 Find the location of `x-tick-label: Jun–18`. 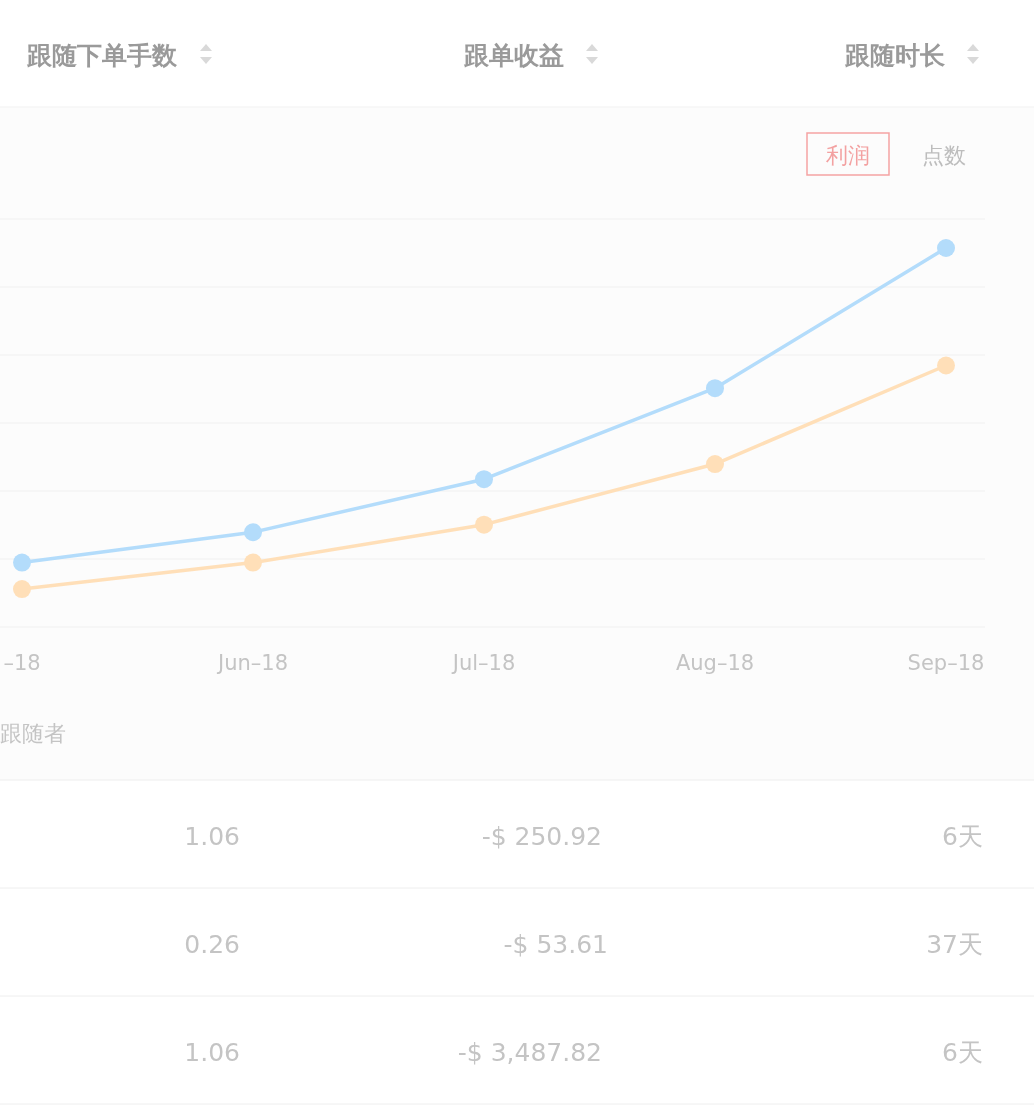

x-tick-label: Jun–18 is located at coordinates (252, 663).